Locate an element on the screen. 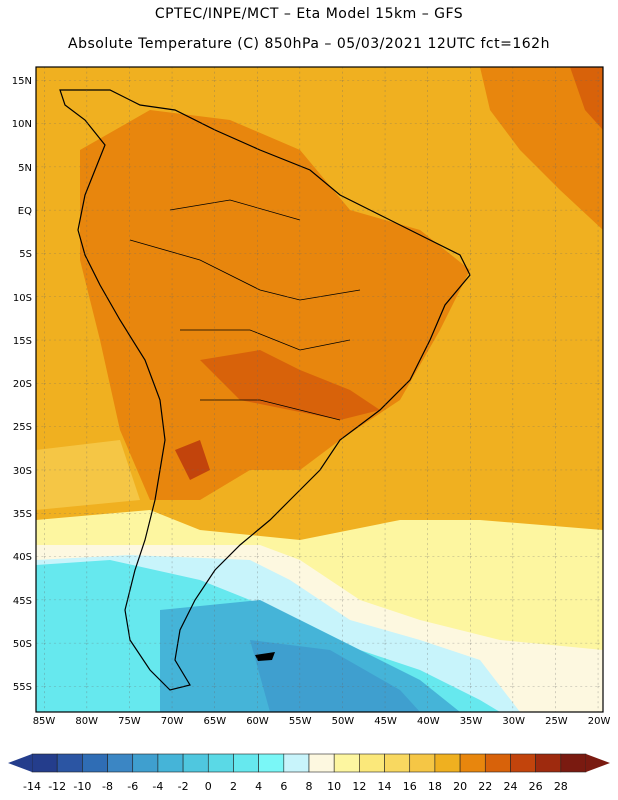 The height and width of the screenshot is (800, 618). lon-label: 65W is located at coordinates (215, 721).